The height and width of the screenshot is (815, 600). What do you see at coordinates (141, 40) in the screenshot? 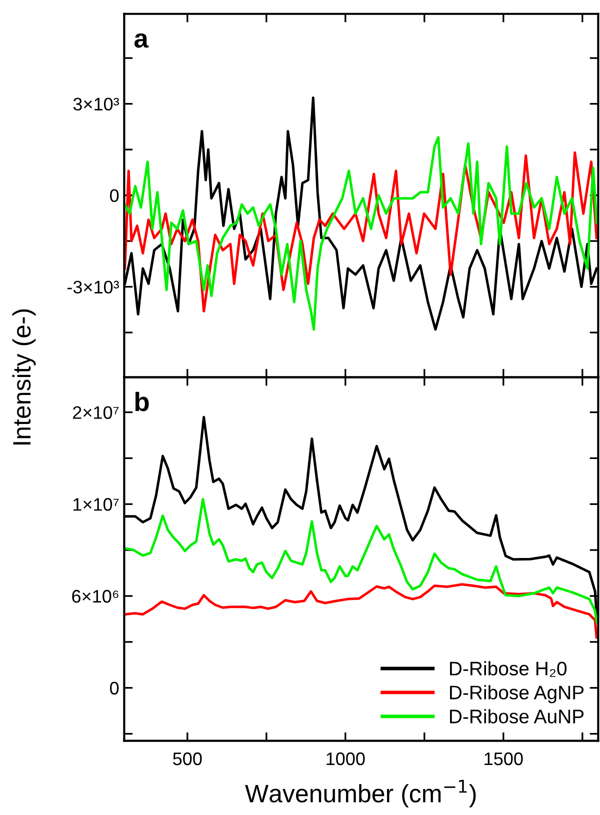
I see `text: a` at bounding box center [141, 40].